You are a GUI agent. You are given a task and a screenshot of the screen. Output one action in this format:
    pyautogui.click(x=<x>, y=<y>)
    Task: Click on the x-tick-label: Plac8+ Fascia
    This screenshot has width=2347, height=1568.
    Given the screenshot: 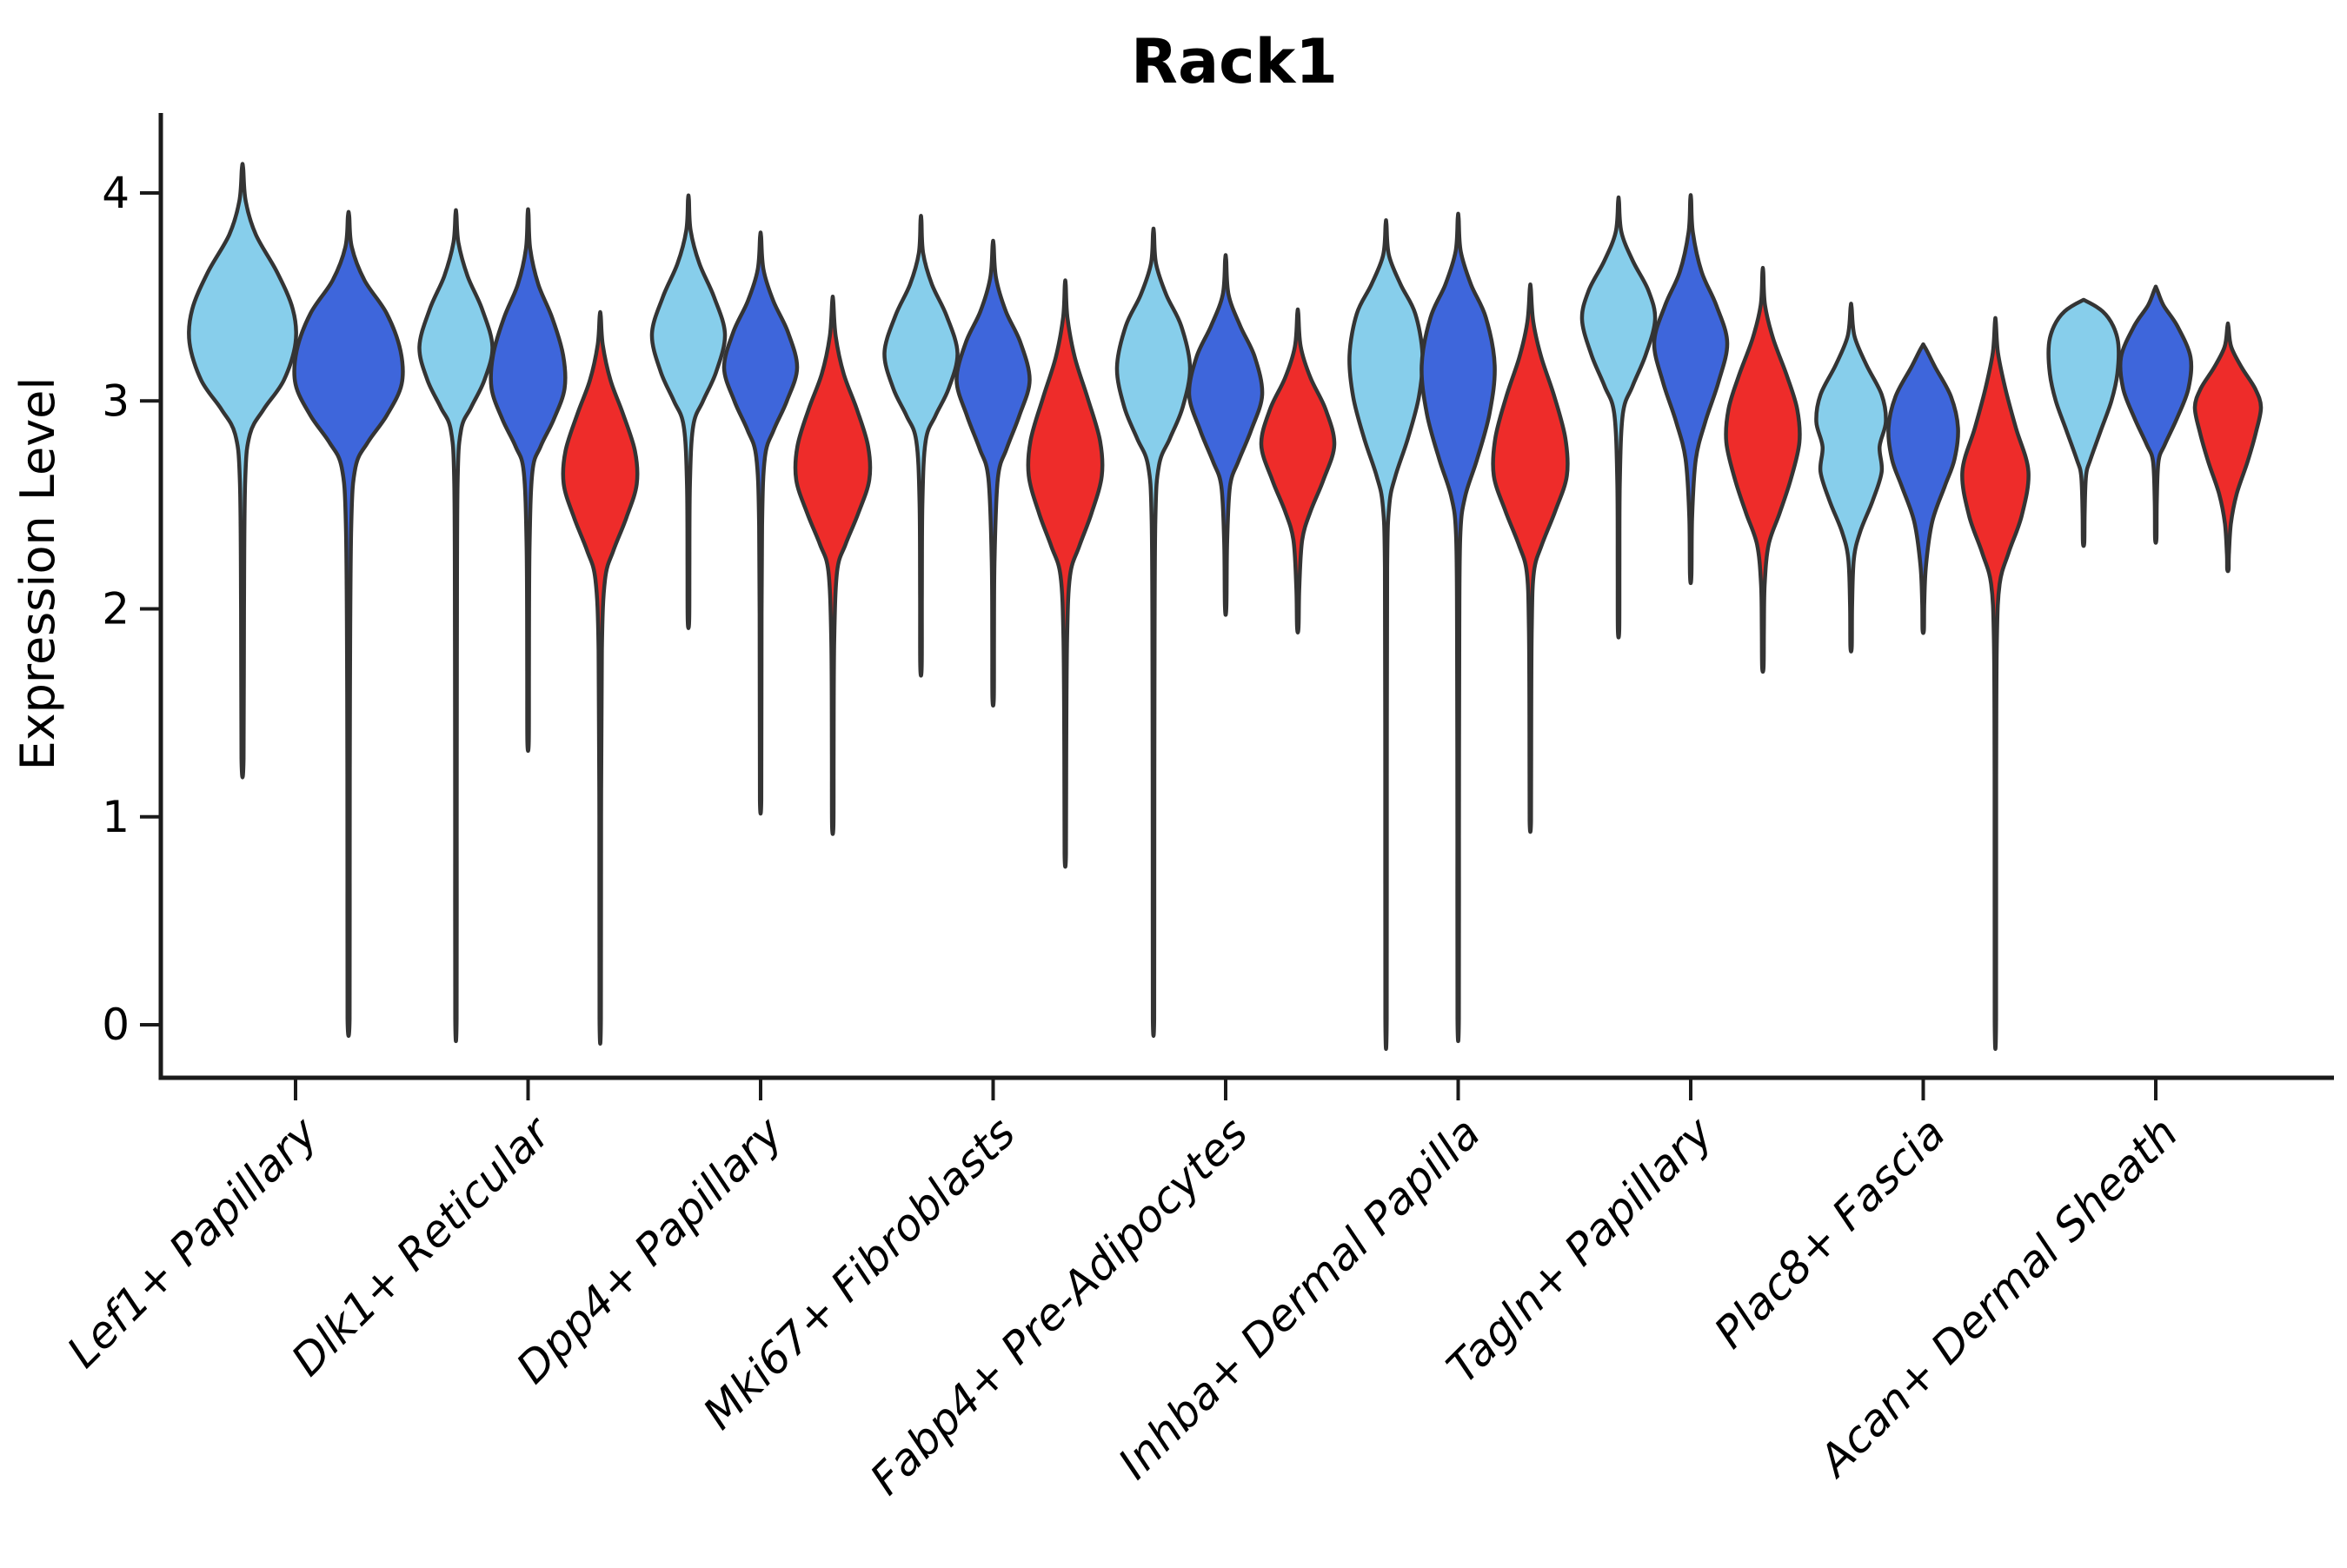 What is the action you would take?
    pyautogui.click(x=1830, y=1232)
    